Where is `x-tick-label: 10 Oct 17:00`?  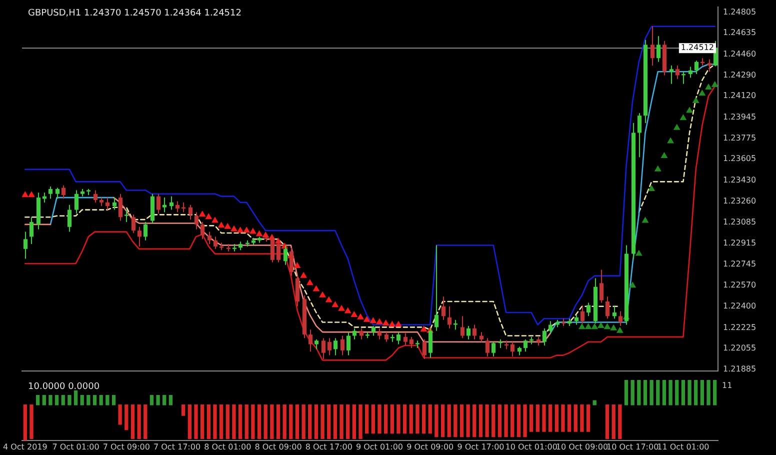
x-tick-label: 10 Oct 17:00 is located at coordinates (632, 447).